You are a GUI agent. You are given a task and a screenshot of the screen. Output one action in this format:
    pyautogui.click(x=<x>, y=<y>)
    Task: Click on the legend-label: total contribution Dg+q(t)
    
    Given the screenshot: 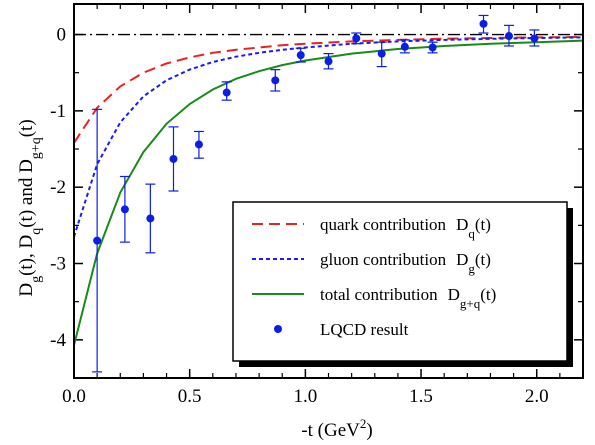 What is the action you would take?
    pyautogui.click(x=408, y=298)
    